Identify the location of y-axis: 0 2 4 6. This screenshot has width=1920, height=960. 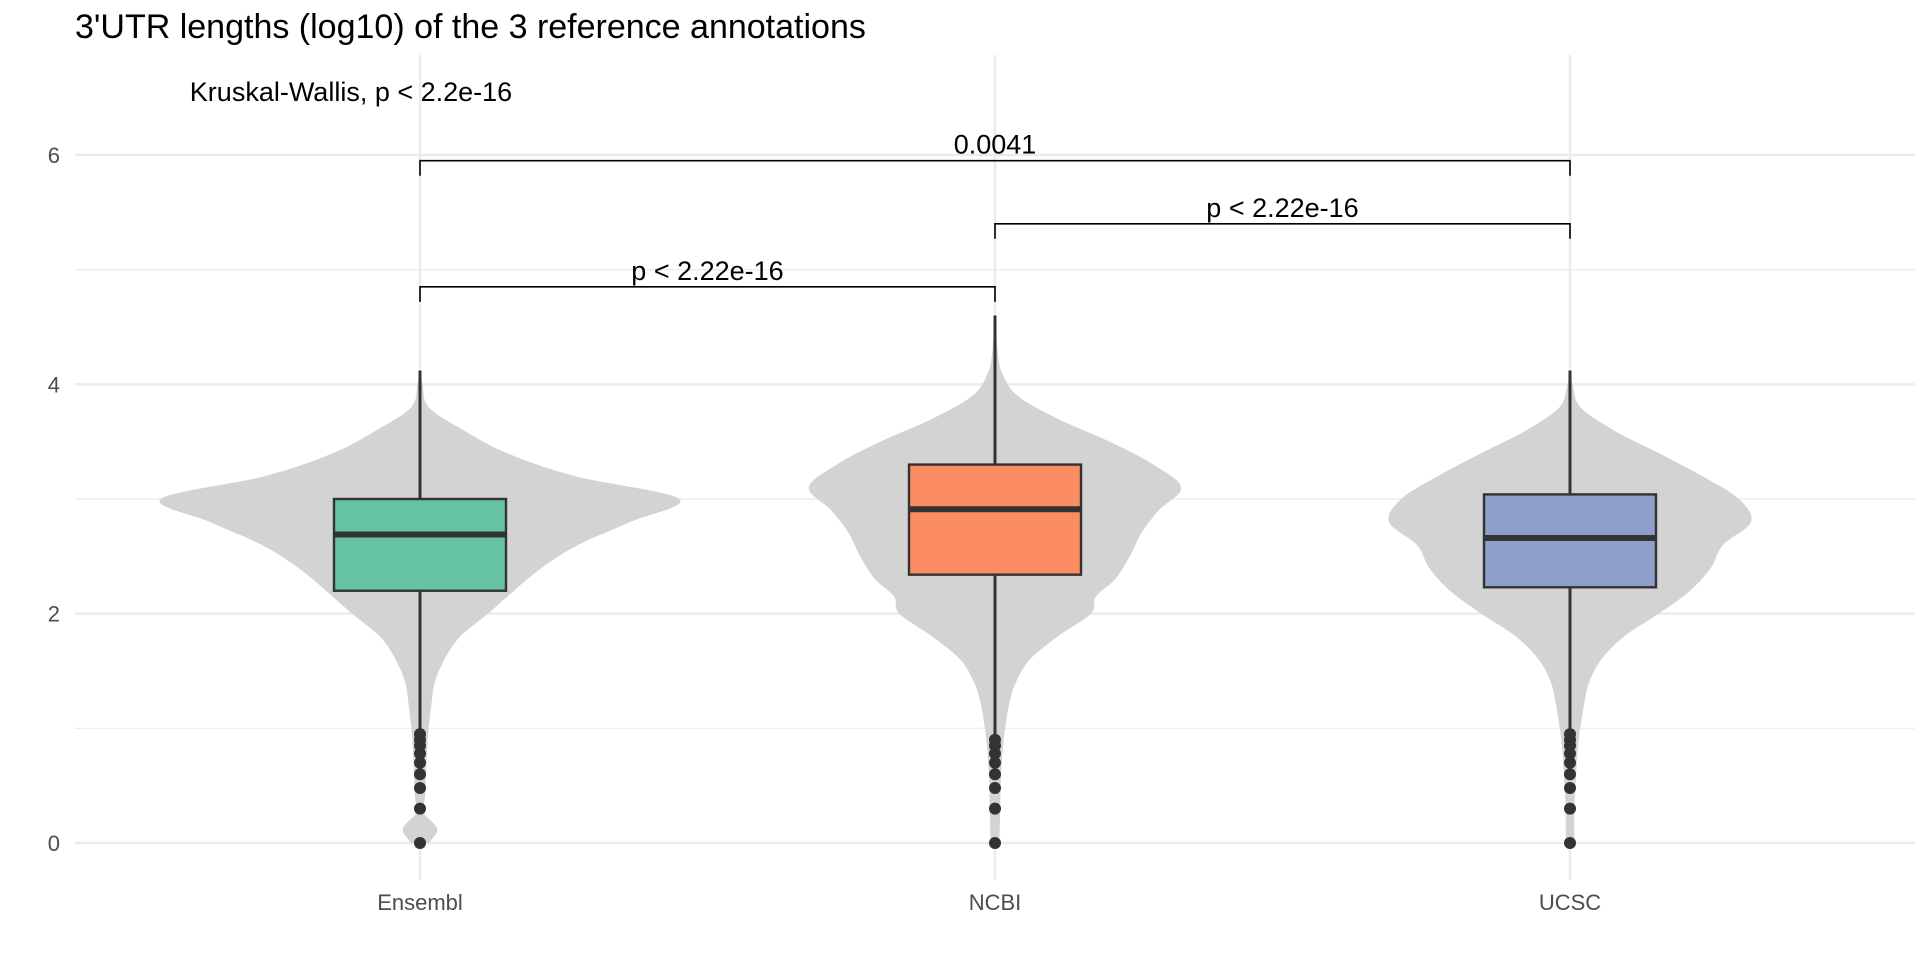
(54, 499).